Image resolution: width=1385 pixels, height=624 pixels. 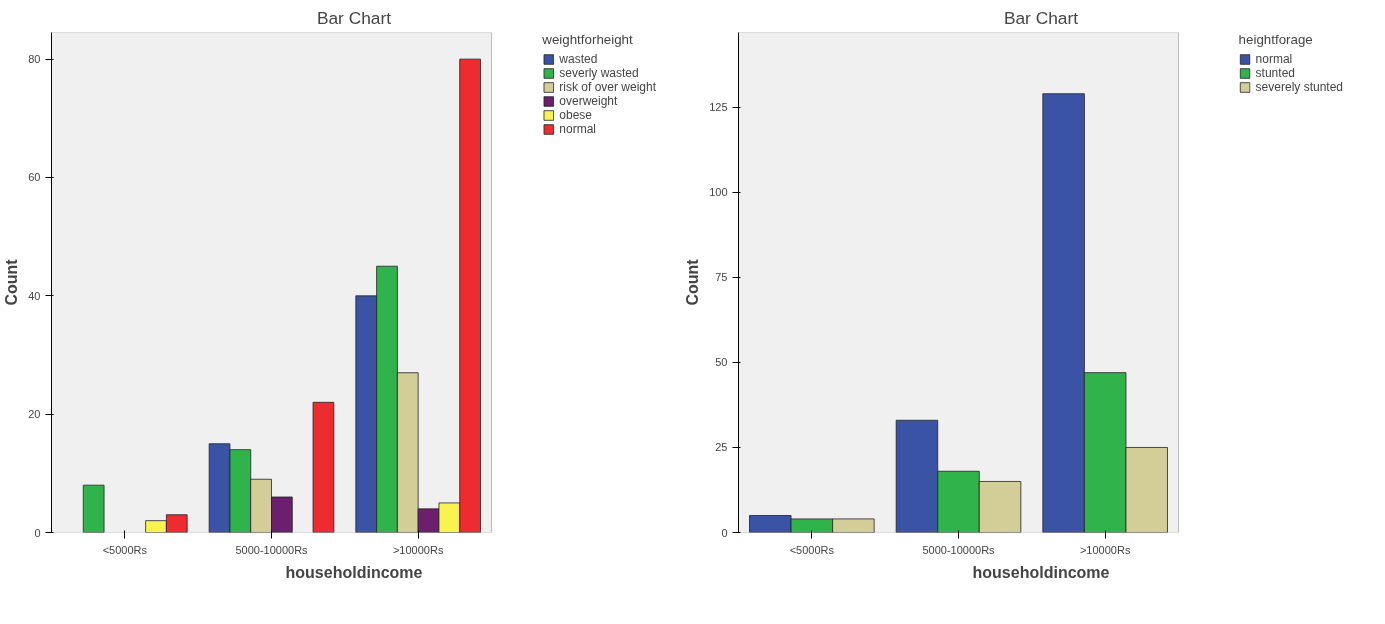 I want to click on y-tick-label: 80, so click(x=34, y=59).